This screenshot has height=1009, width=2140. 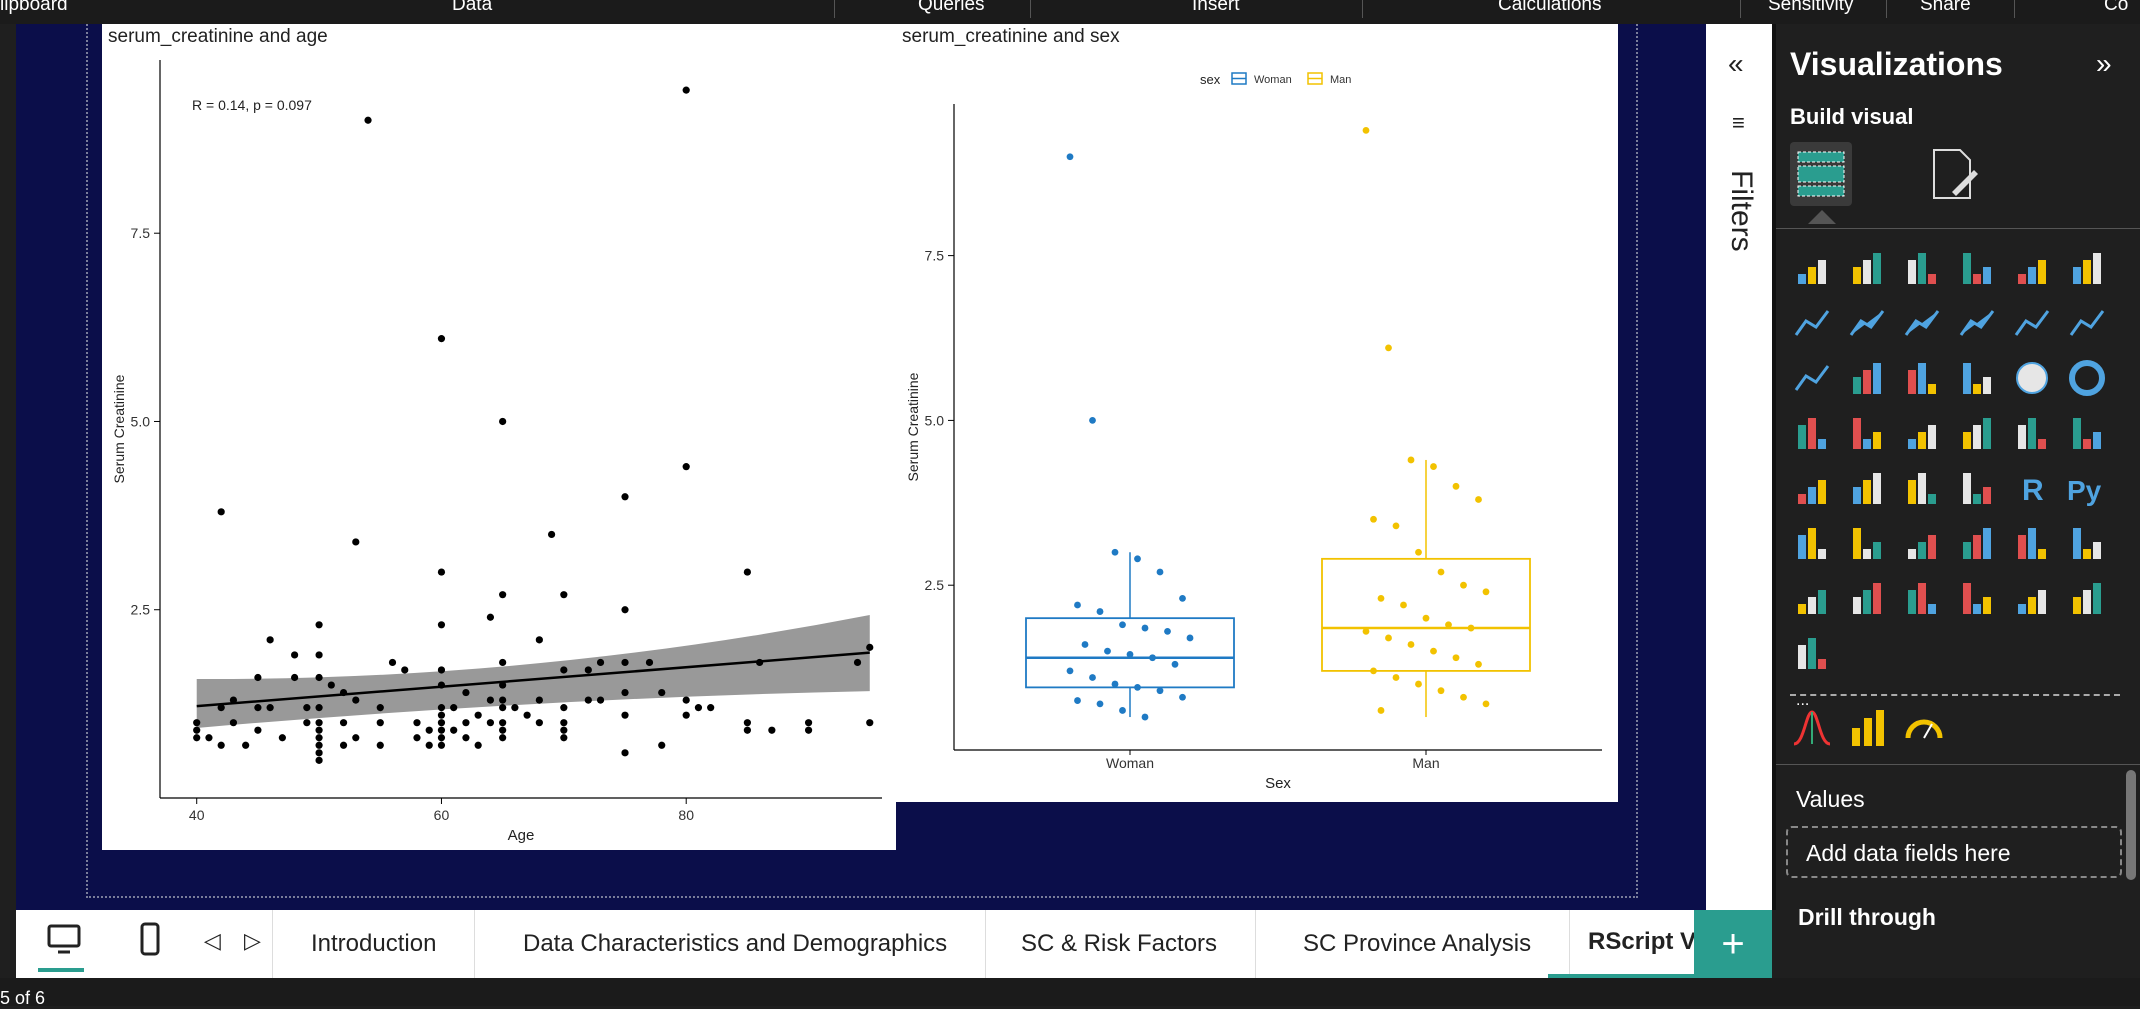 I want to click on ribbon-chart-icon, so click(x=1812, y=378).